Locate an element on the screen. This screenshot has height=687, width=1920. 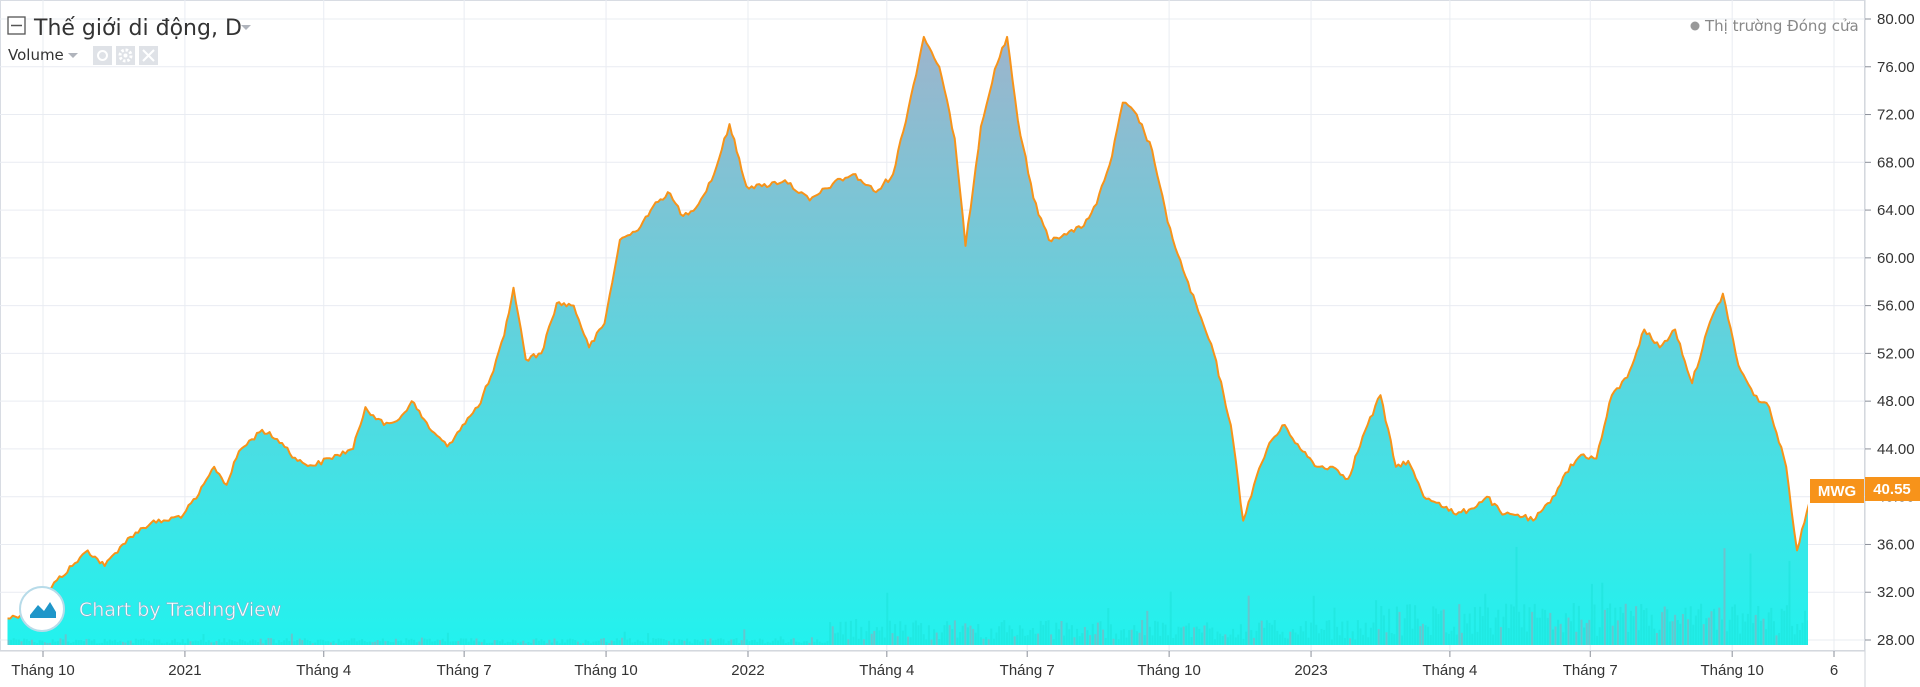
gear-icon is located at coordinates (125, 55).